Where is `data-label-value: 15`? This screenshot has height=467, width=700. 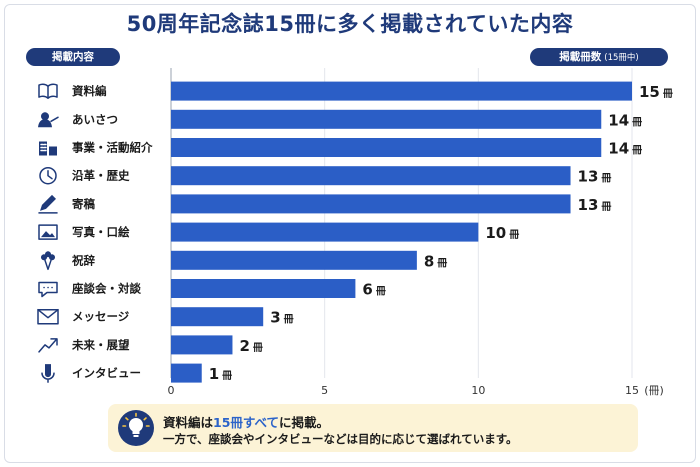 data-label-value: 15 is located at coordinates (649, 92).